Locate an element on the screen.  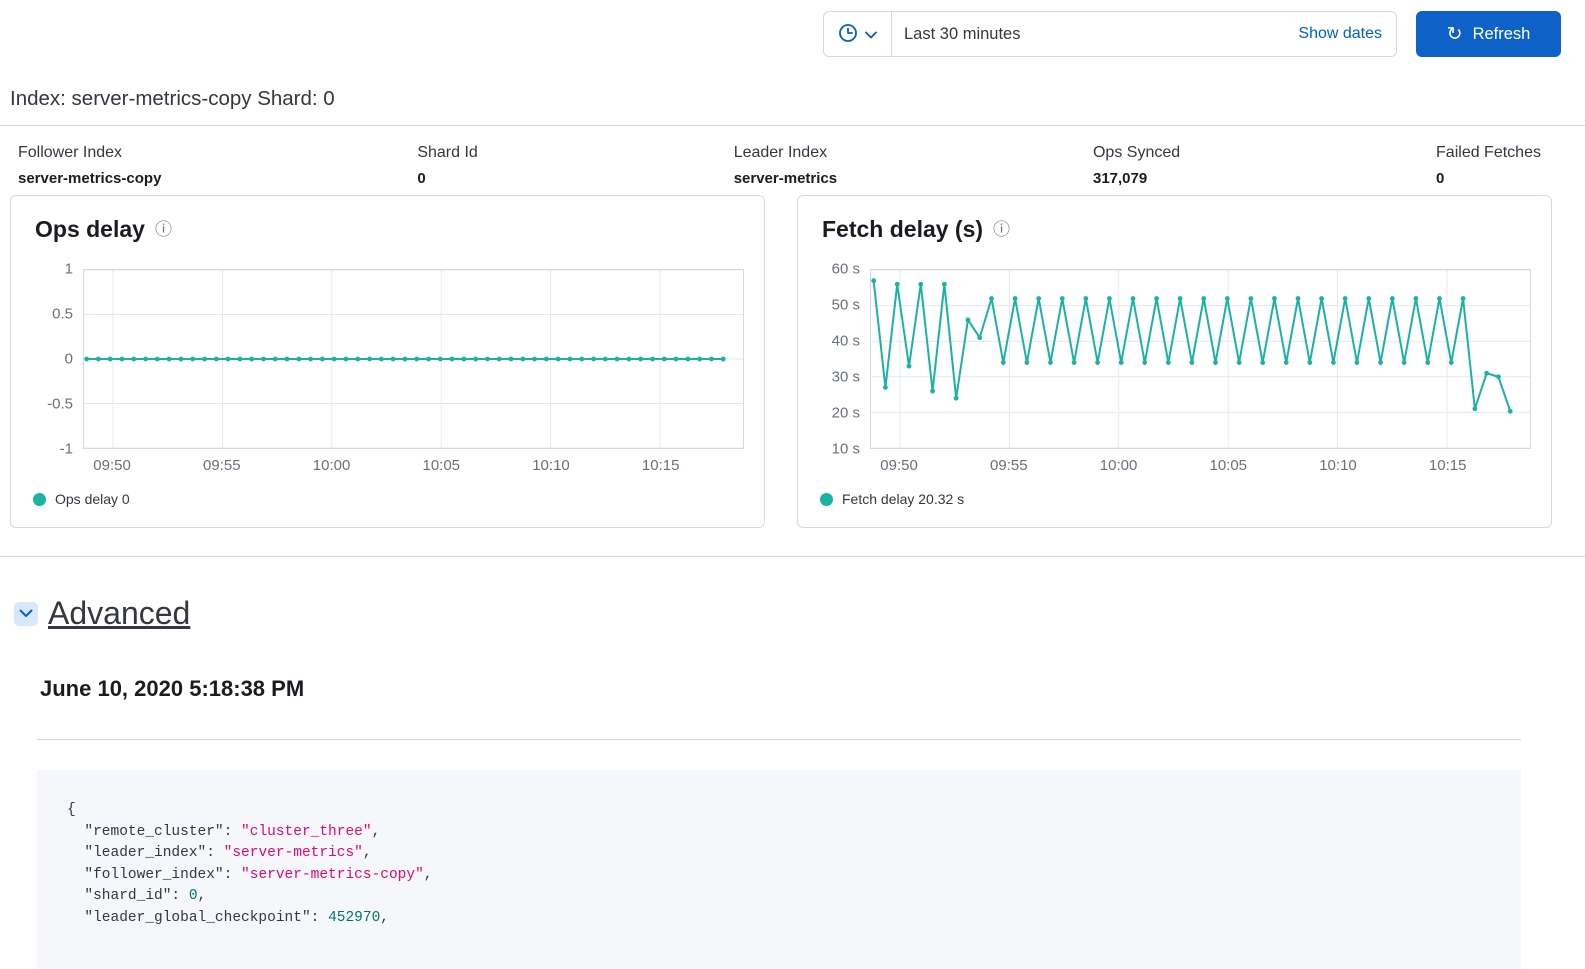
stat-failed-fetches: Failed Fetches 0 is located at coordinates (1488, 165).